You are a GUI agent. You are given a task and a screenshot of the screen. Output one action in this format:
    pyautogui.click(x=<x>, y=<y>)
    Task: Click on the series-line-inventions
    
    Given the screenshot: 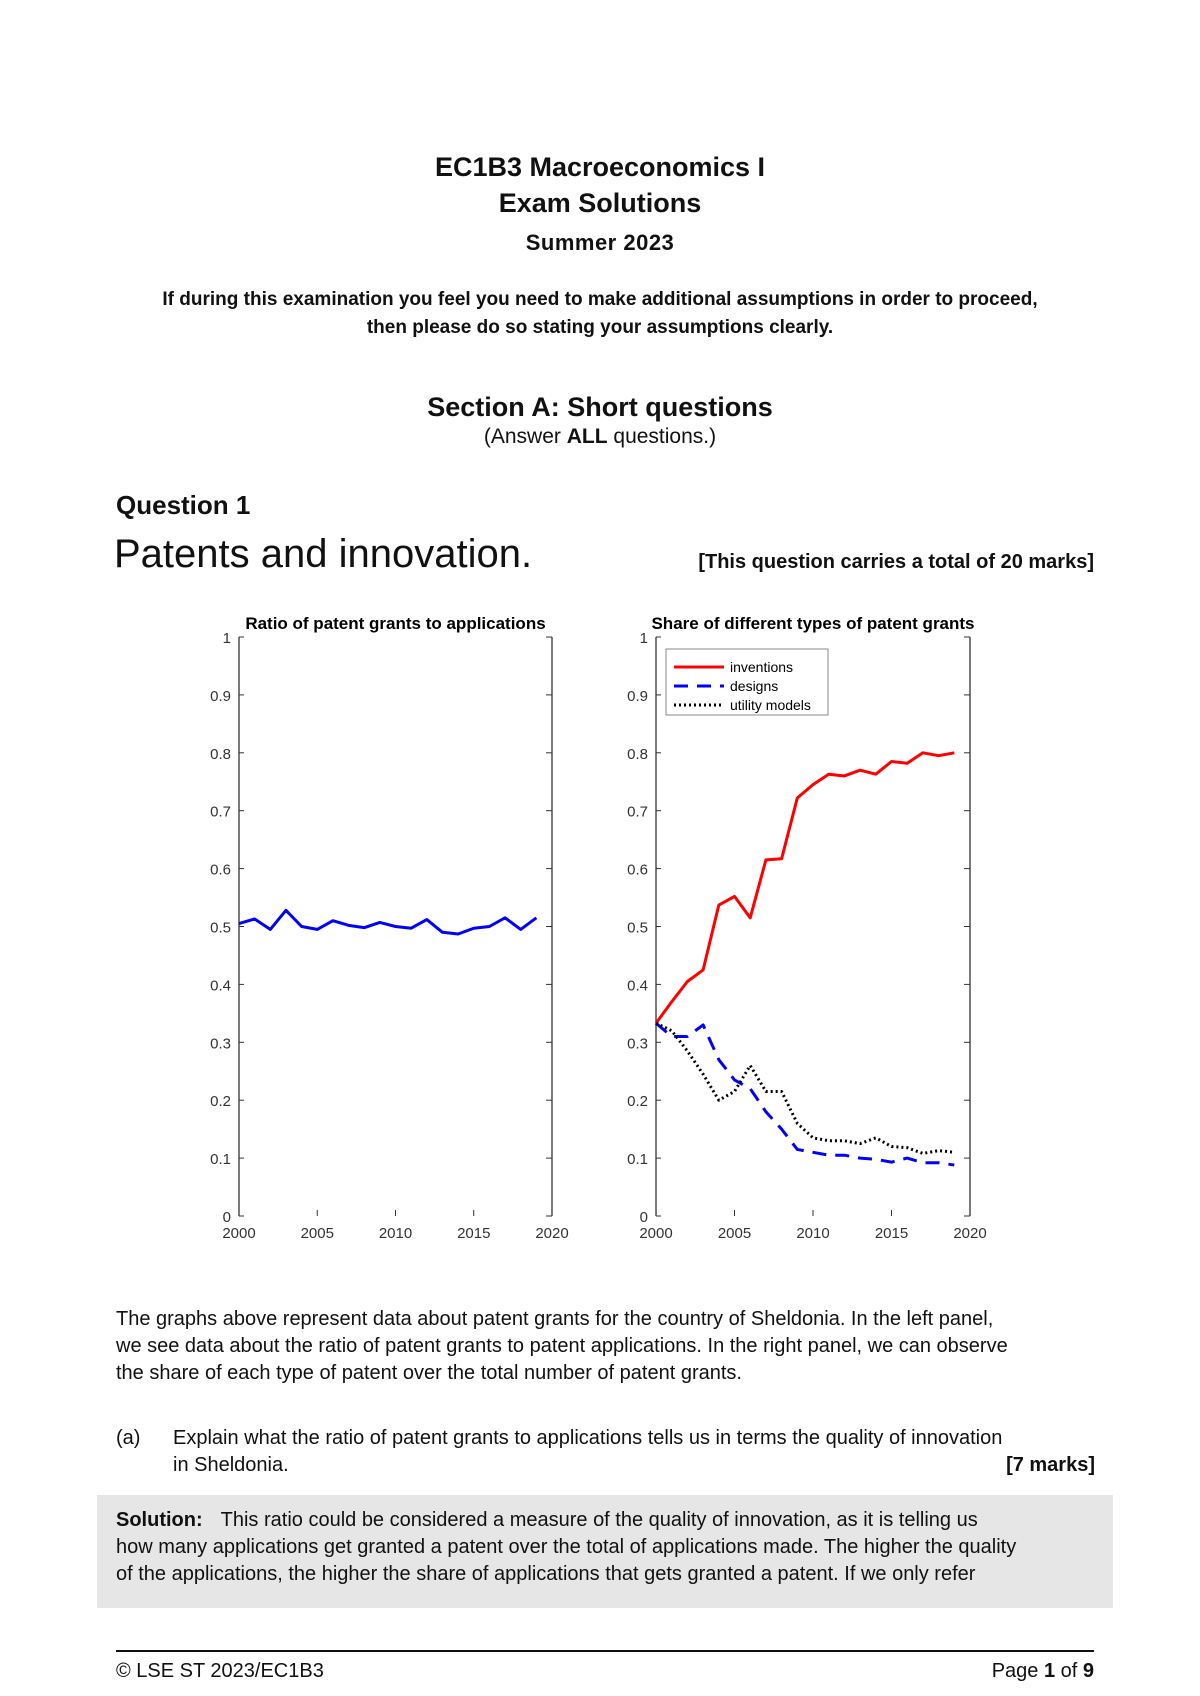 What is the action you would take?
    pyautogui.click(x=804, y=888)
    